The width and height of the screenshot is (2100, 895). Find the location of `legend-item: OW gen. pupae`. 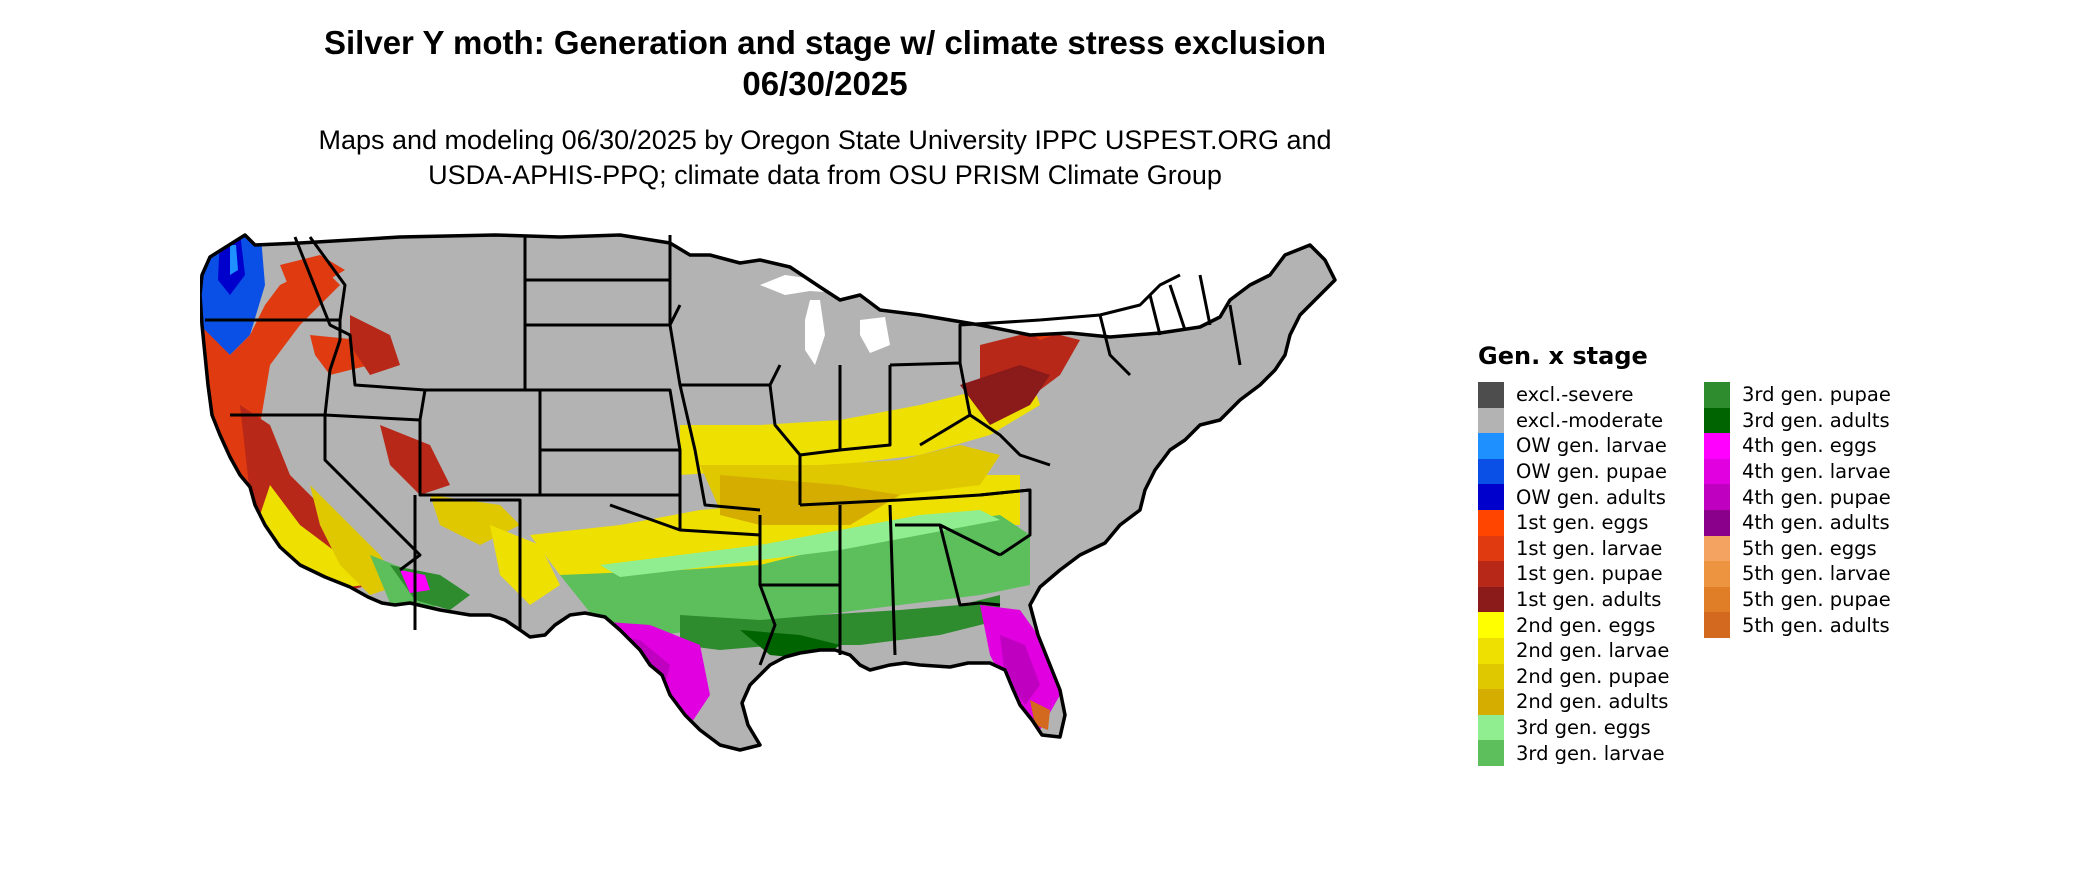

legend-item: OW gen. pupae is located at coordinates (1588, 471).